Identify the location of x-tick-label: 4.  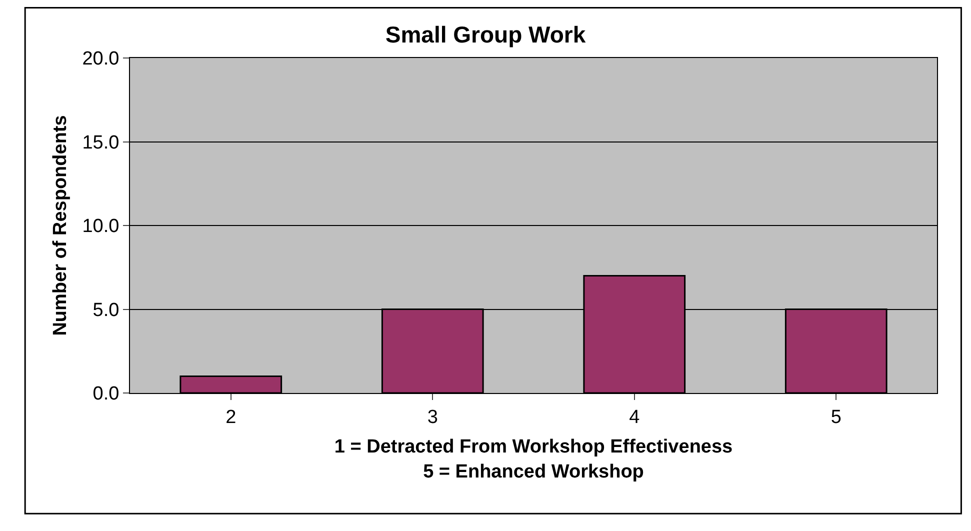
(634, 417).